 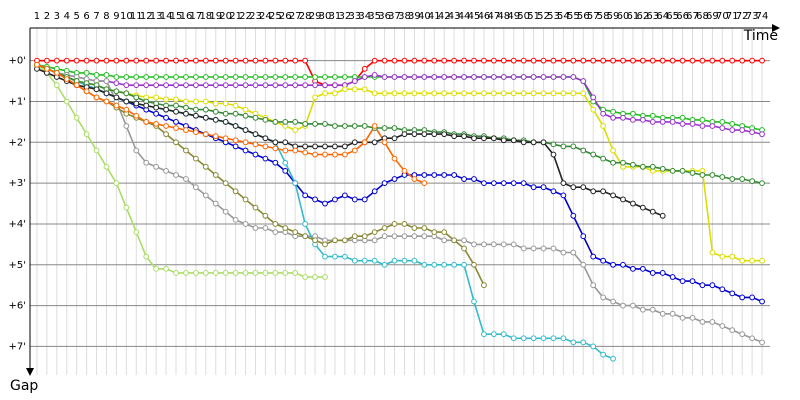 What do you see at coordinates (444, 16) in the screenshot?
I see `x-tick-label: 42` at bounding box center [444, 16].